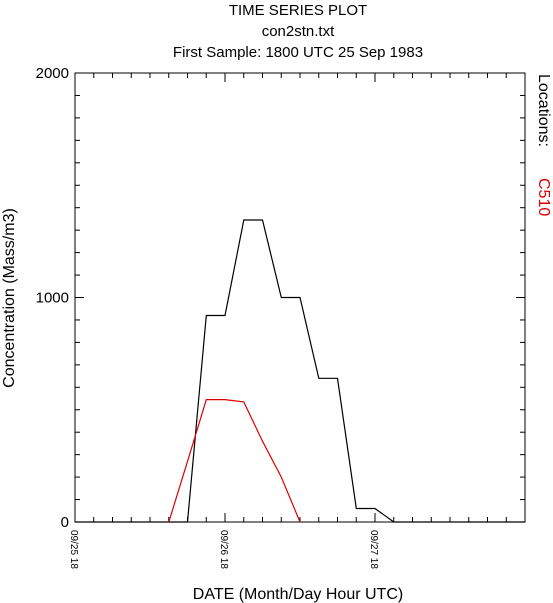 Image resolution: width=553 pixels, height=603 pixels. What do you see at coordinates (52, 298) in the screenshot?
I see `y-tick-label: 1000` at bounding box center [52, 298].